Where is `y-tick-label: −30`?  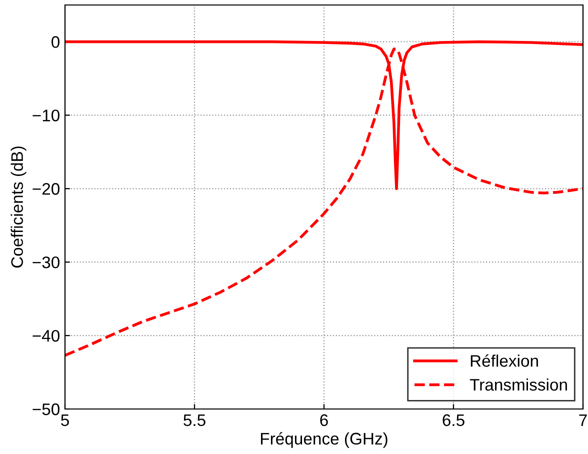
y-tick-label: −30 is located at coordinates (46, 262).